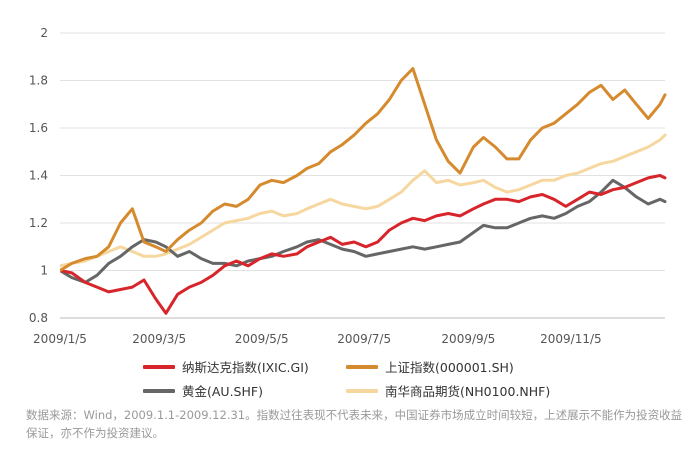 The height and width of the screenshot is (460, 700). Describe the element at coordinates (38, 318) in the screenshot. I see `y-tick-label: 0.8` at that location.